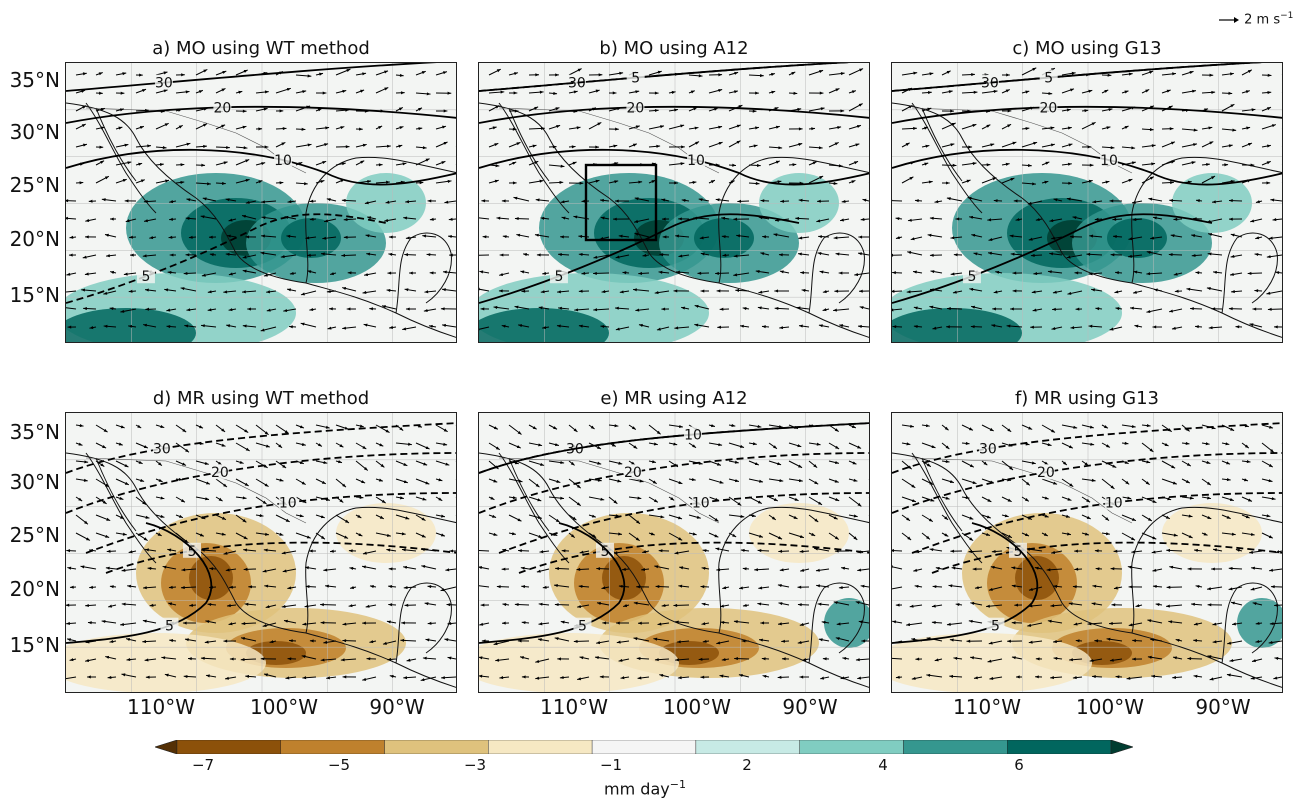 The height and width of the screenshot is (800, 1300). I want to click on contour-label: 5, so click(1048, 79).